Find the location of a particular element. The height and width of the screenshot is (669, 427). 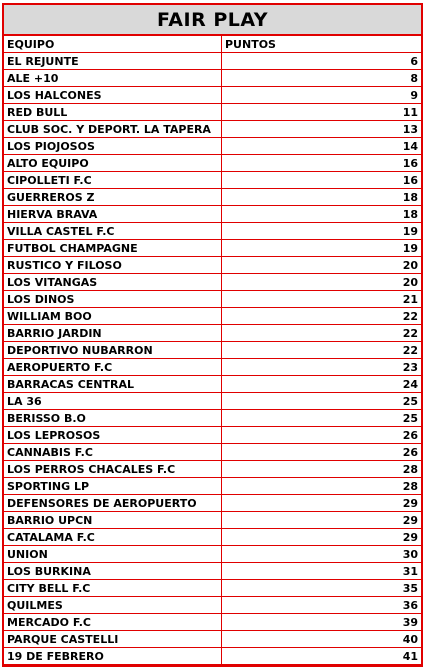

table-row: UNION 30 is located at coordinates (212, 554).